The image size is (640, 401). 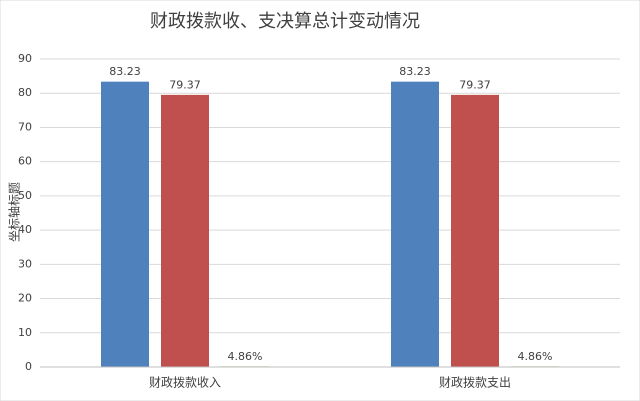 What do you see at coordinates (25, 161) in the screenshot?
I see `y-tick-label: 60` at bounding box center [25, 161].